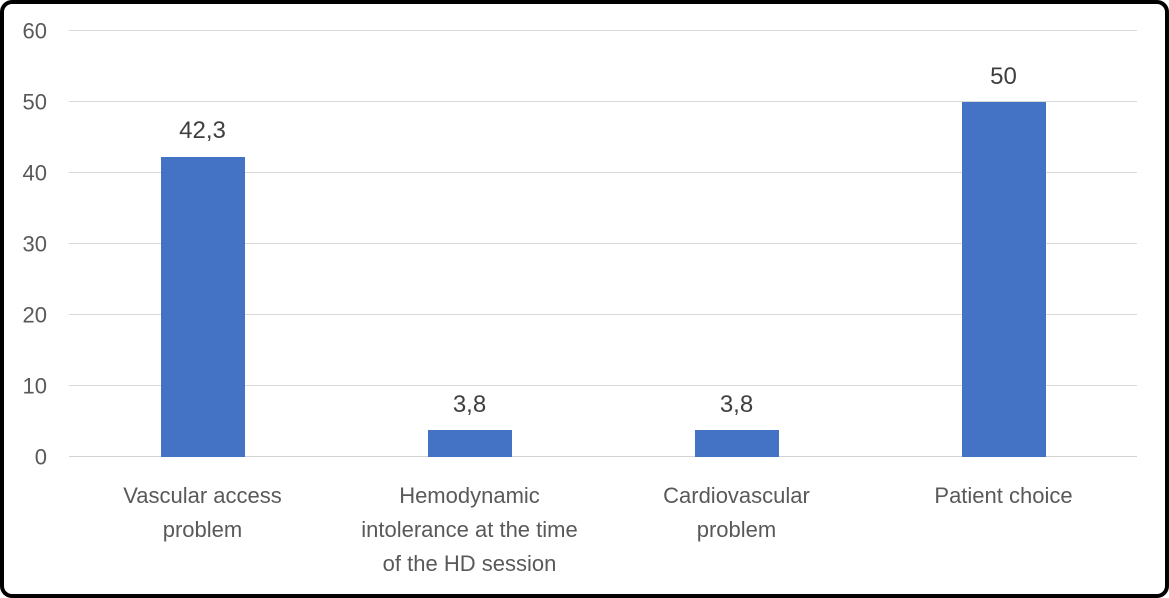 The image size is (1169, 598). I want to click on y-axis-tick-label: 40, so click(34, 173).